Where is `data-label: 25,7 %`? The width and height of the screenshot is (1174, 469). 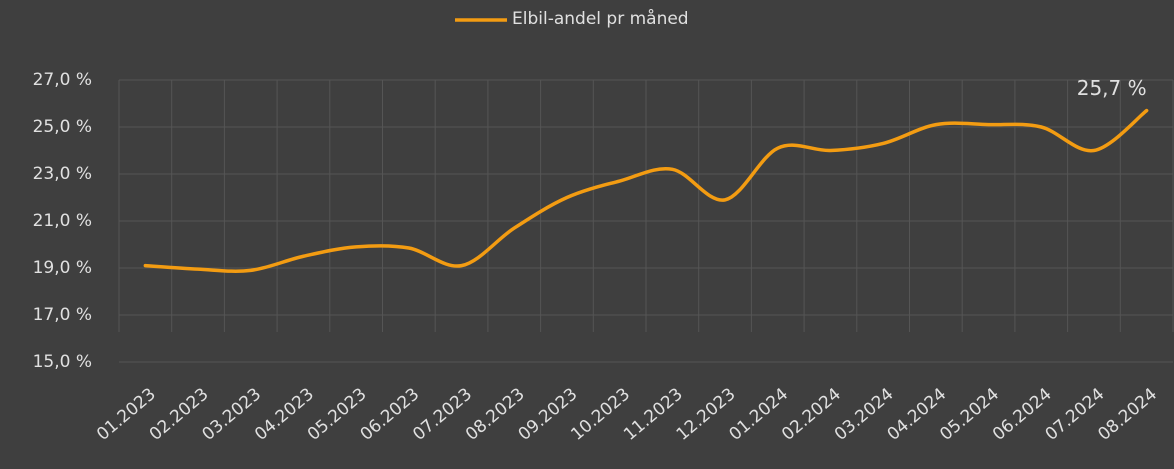 data-label: 25,7 % is located at coordinates (1112, 88).